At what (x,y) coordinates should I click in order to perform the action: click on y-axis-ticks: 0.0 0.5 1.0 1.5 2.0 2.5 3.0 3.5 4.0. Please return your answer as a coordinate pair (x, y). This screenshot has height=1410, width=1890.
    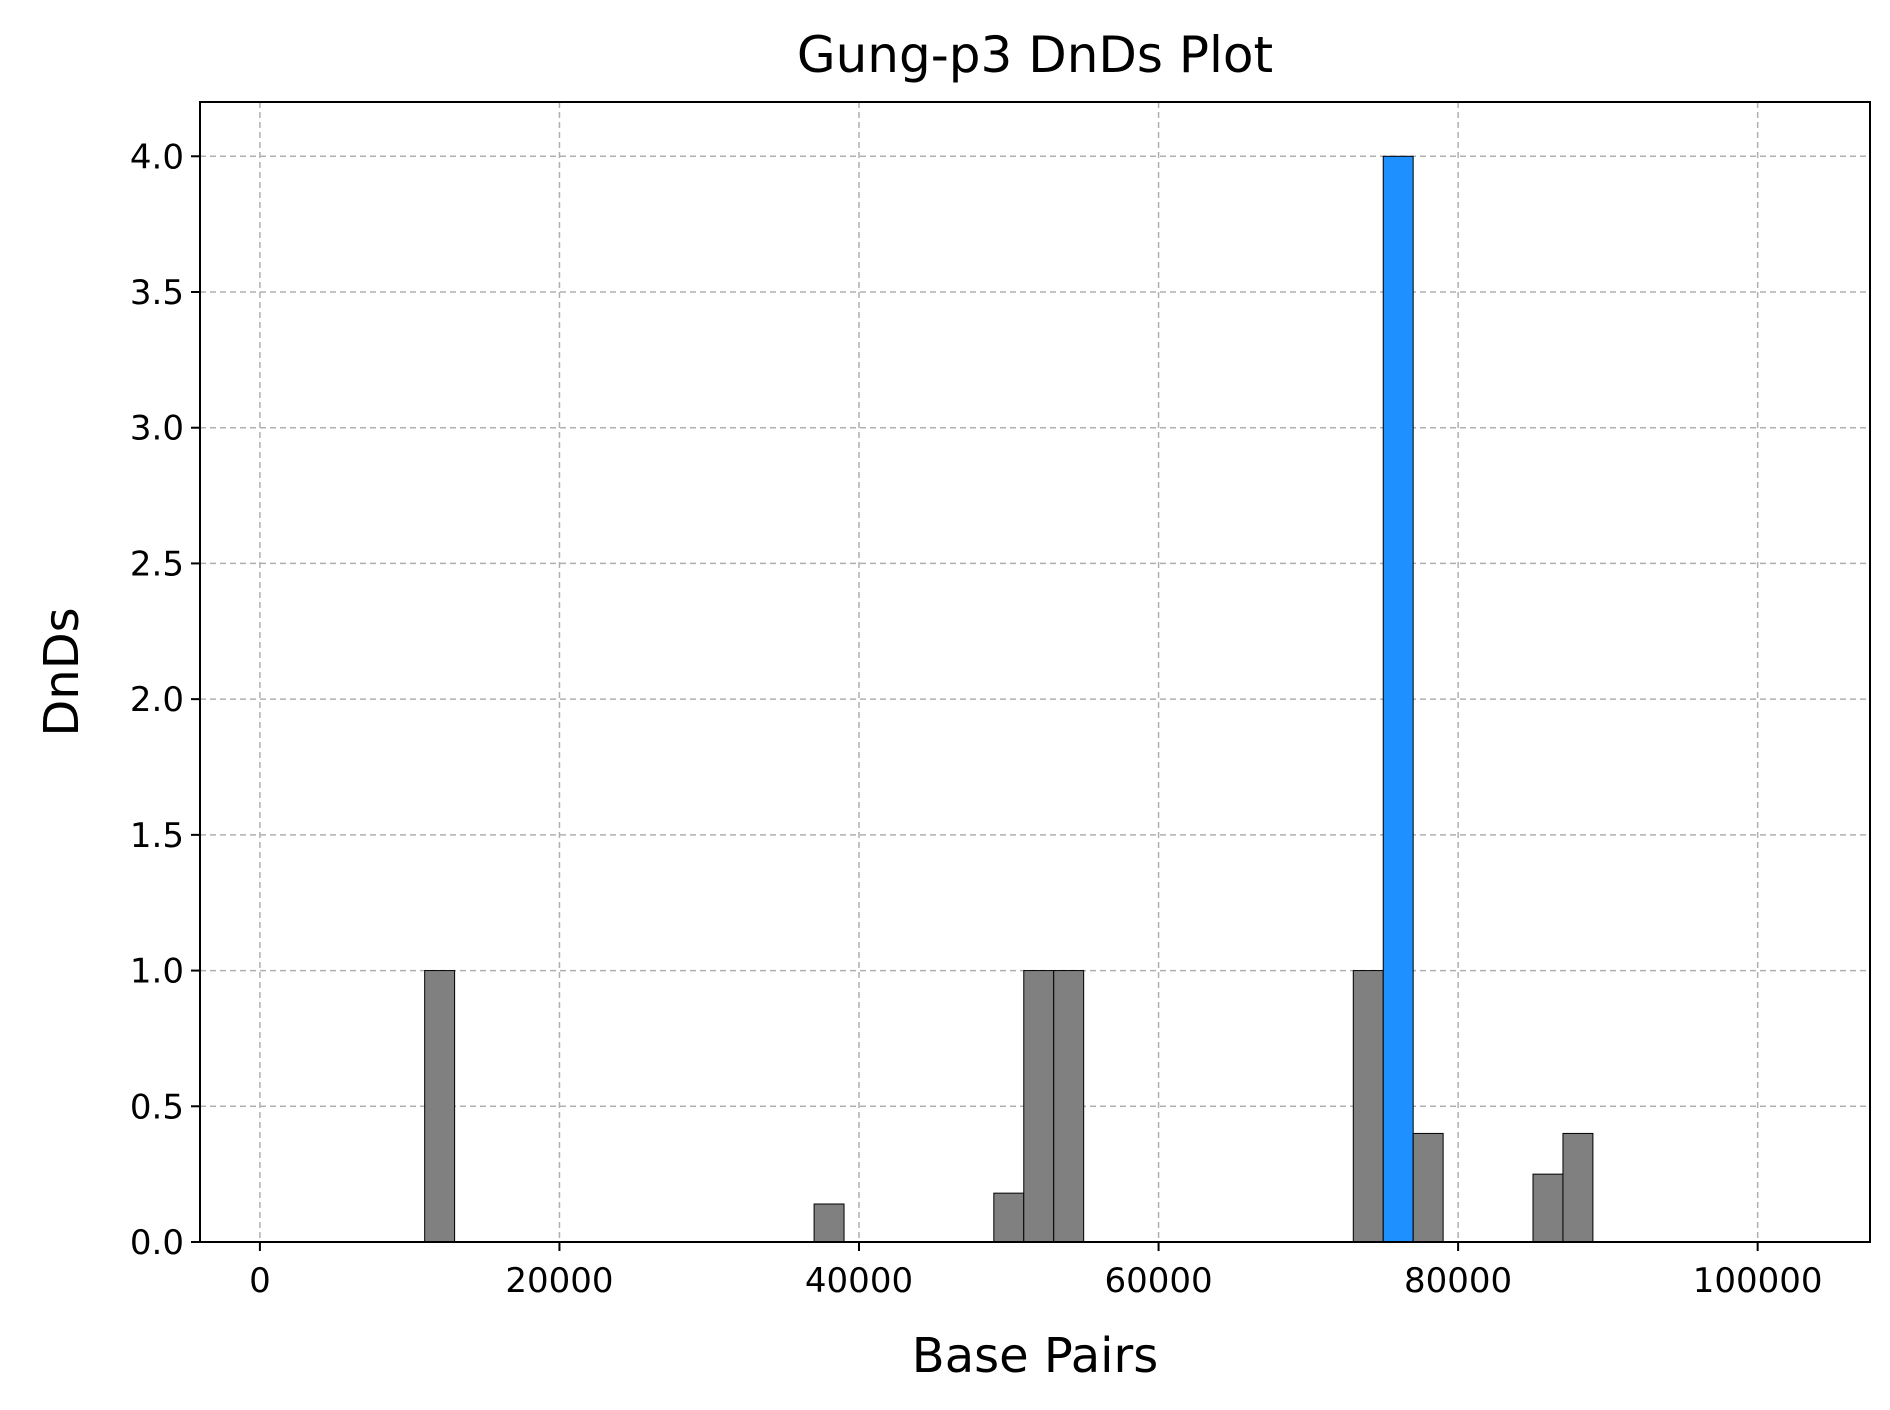
    Looking at the image, I should click on (165, 700).